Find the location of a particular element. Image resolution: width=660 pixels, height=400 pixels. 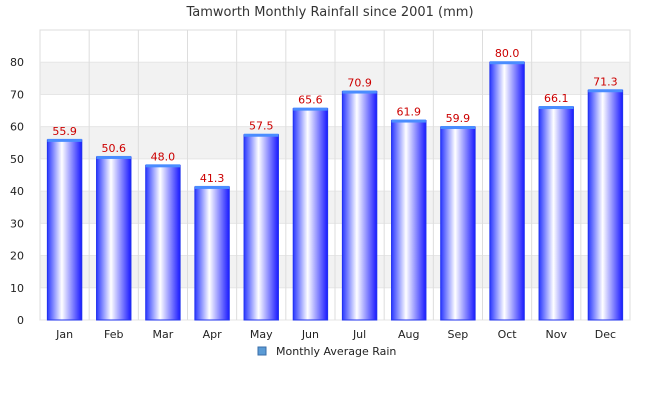

data-label: 61.9 is located at coordinates (409, 112).